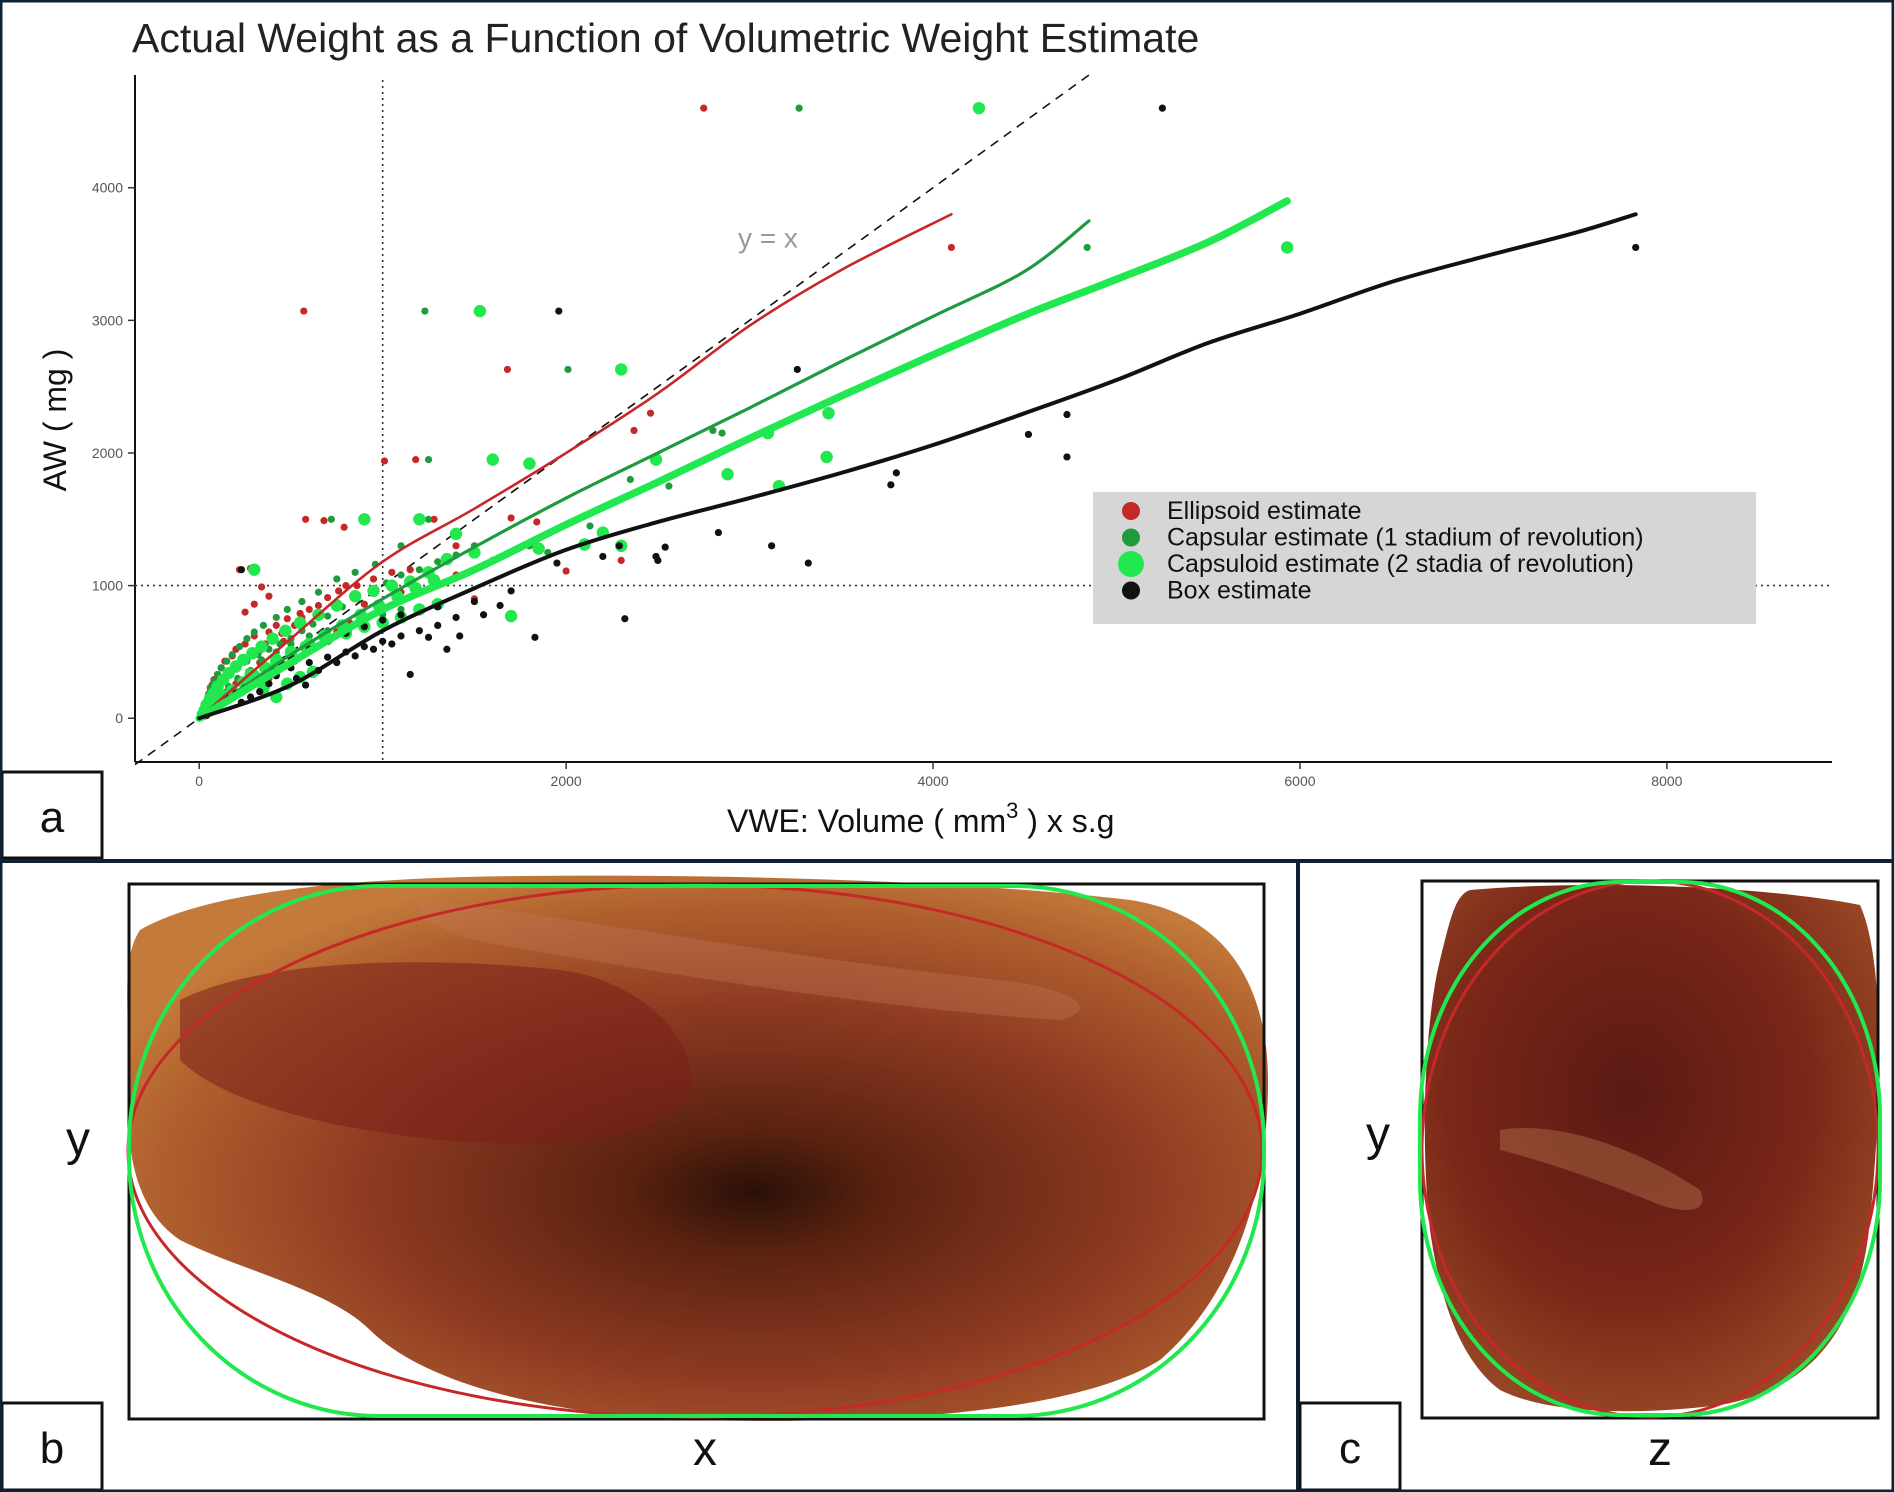 The width and height of the screenshot is (1894, 1492). I want to click on y-tick-label: 3000, so click(107, 320).